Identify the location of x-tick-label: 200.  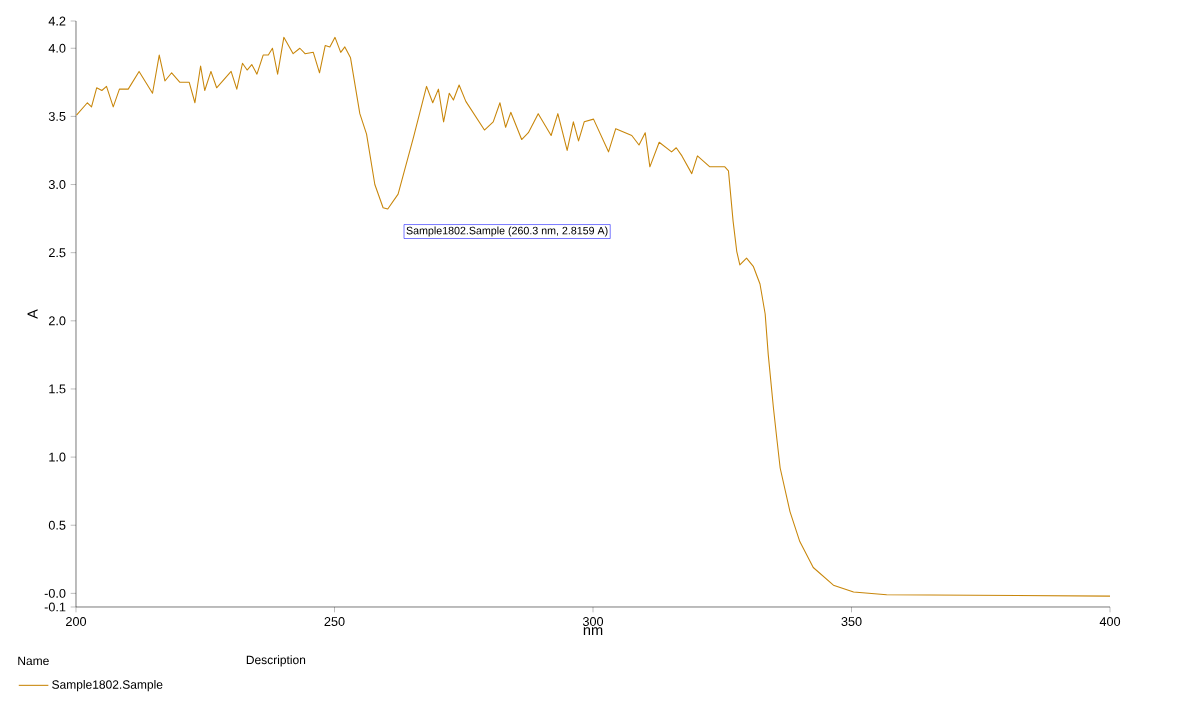
(76, 622).